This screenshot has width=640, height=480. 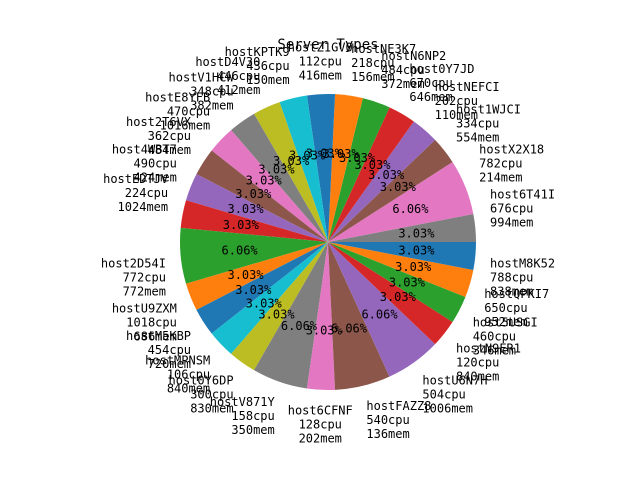 I want to click on slice-outer-label: hostV871Y 158cpu 350mem, so click(x=243, y=416).